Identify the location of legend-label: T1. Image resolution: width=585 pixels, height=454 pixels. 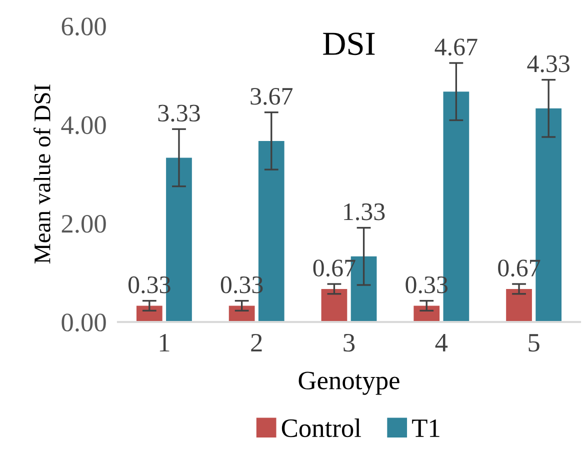
(426, 428).